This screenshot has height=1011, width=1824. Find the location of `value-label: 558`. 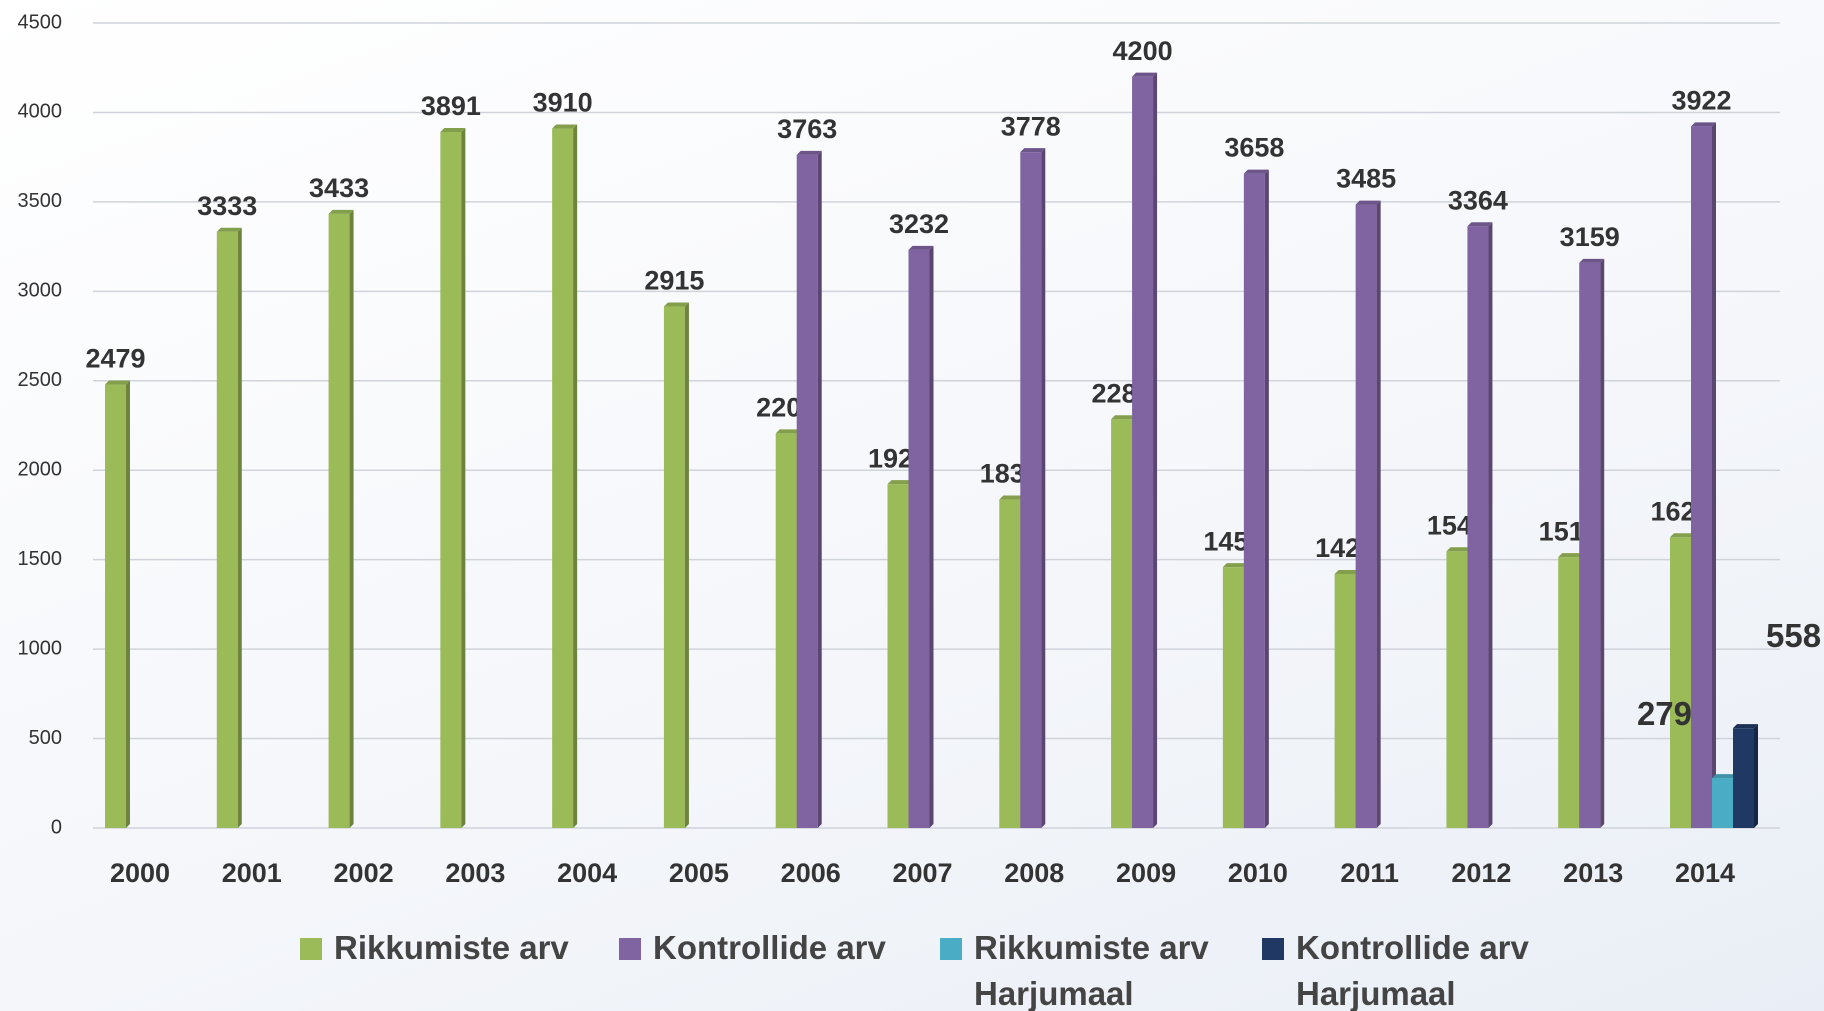

value-label: 558 is located at coordinates (1793, 635).